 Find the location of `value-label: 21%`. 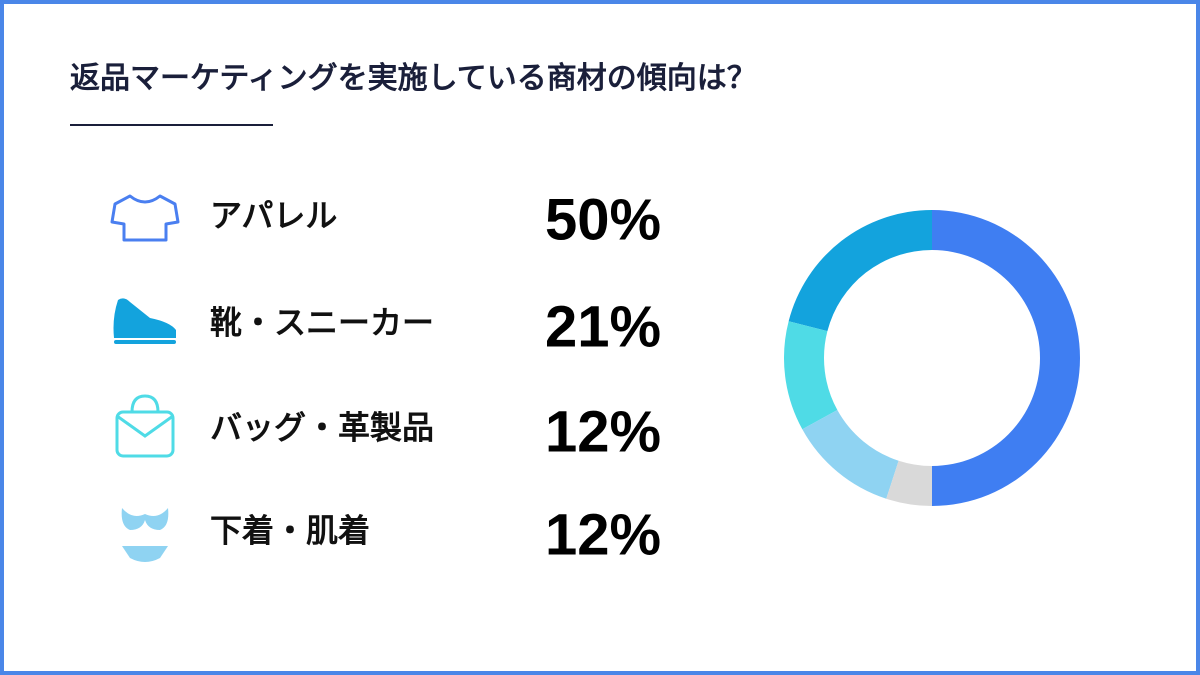

value-label: 21% is located at coordinates (603, 326).